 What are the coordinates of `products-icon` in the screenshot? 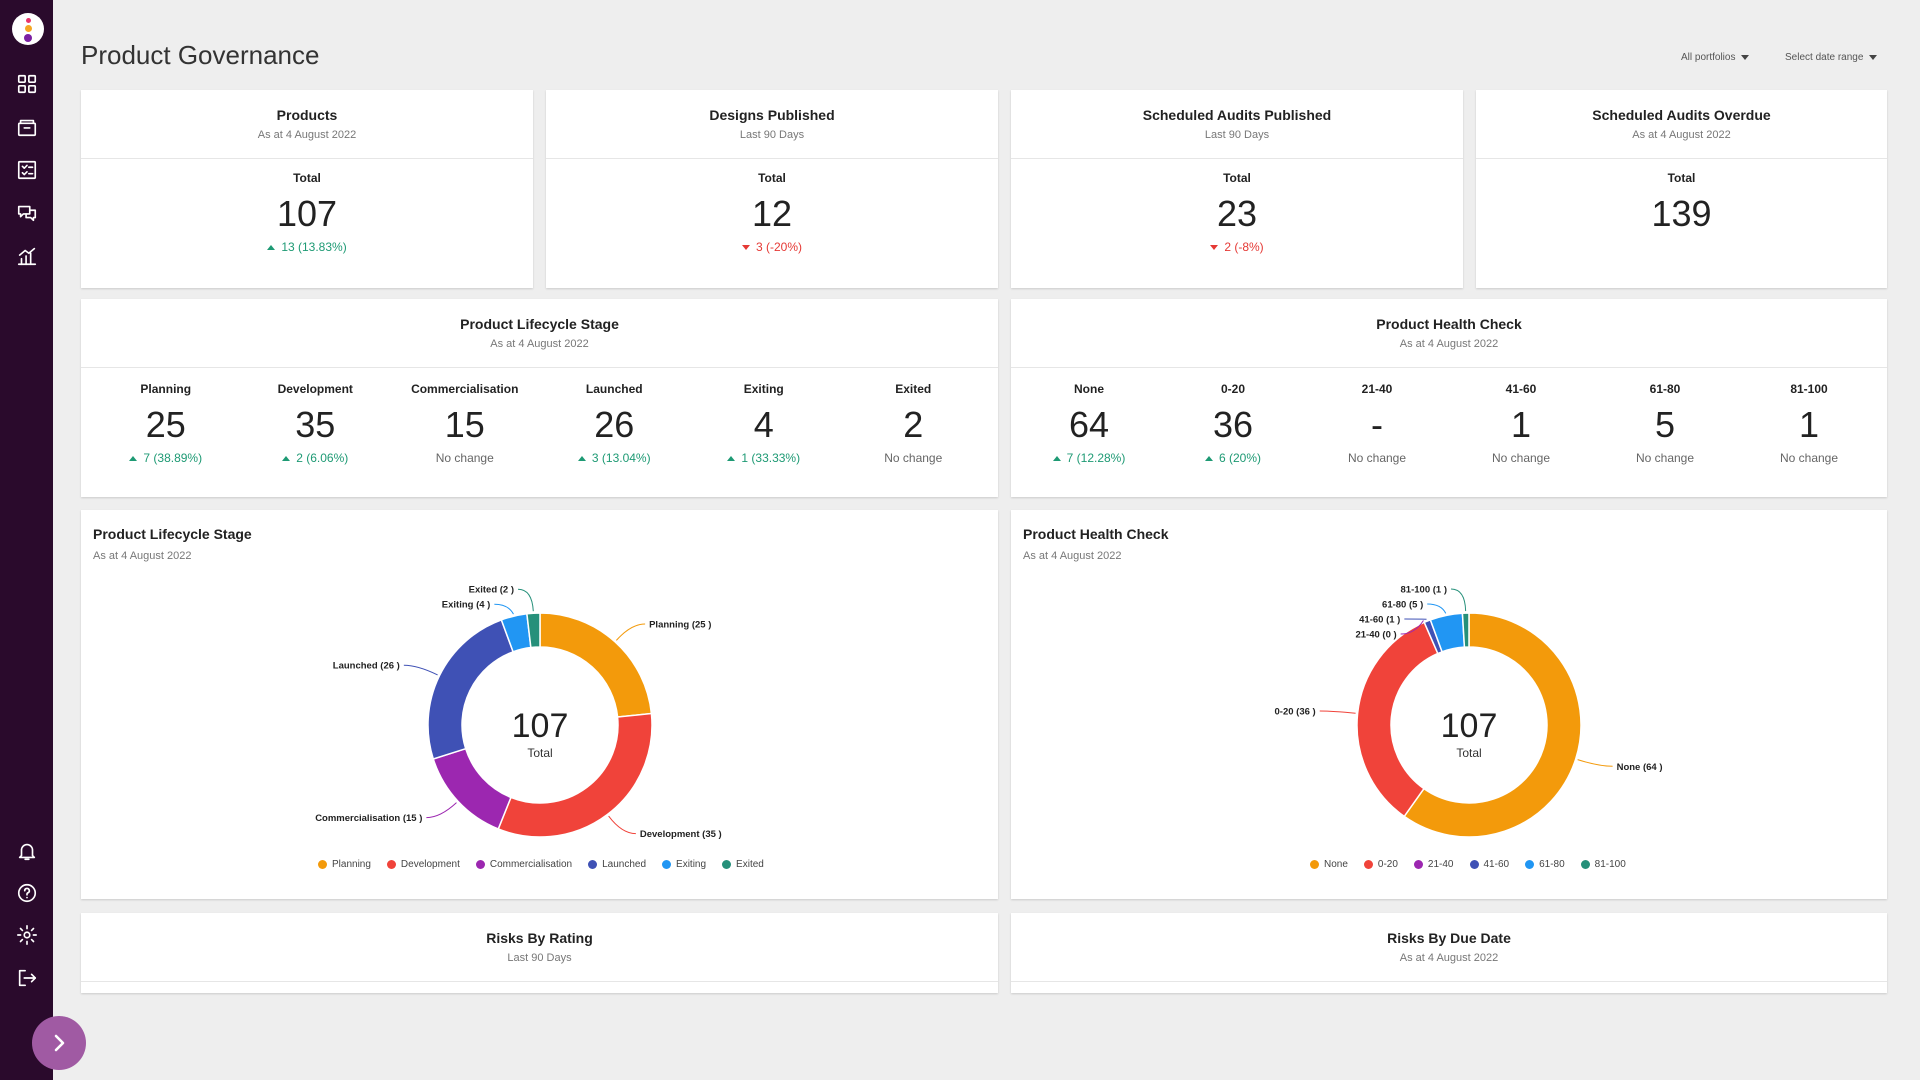 It's located at (27, 127).